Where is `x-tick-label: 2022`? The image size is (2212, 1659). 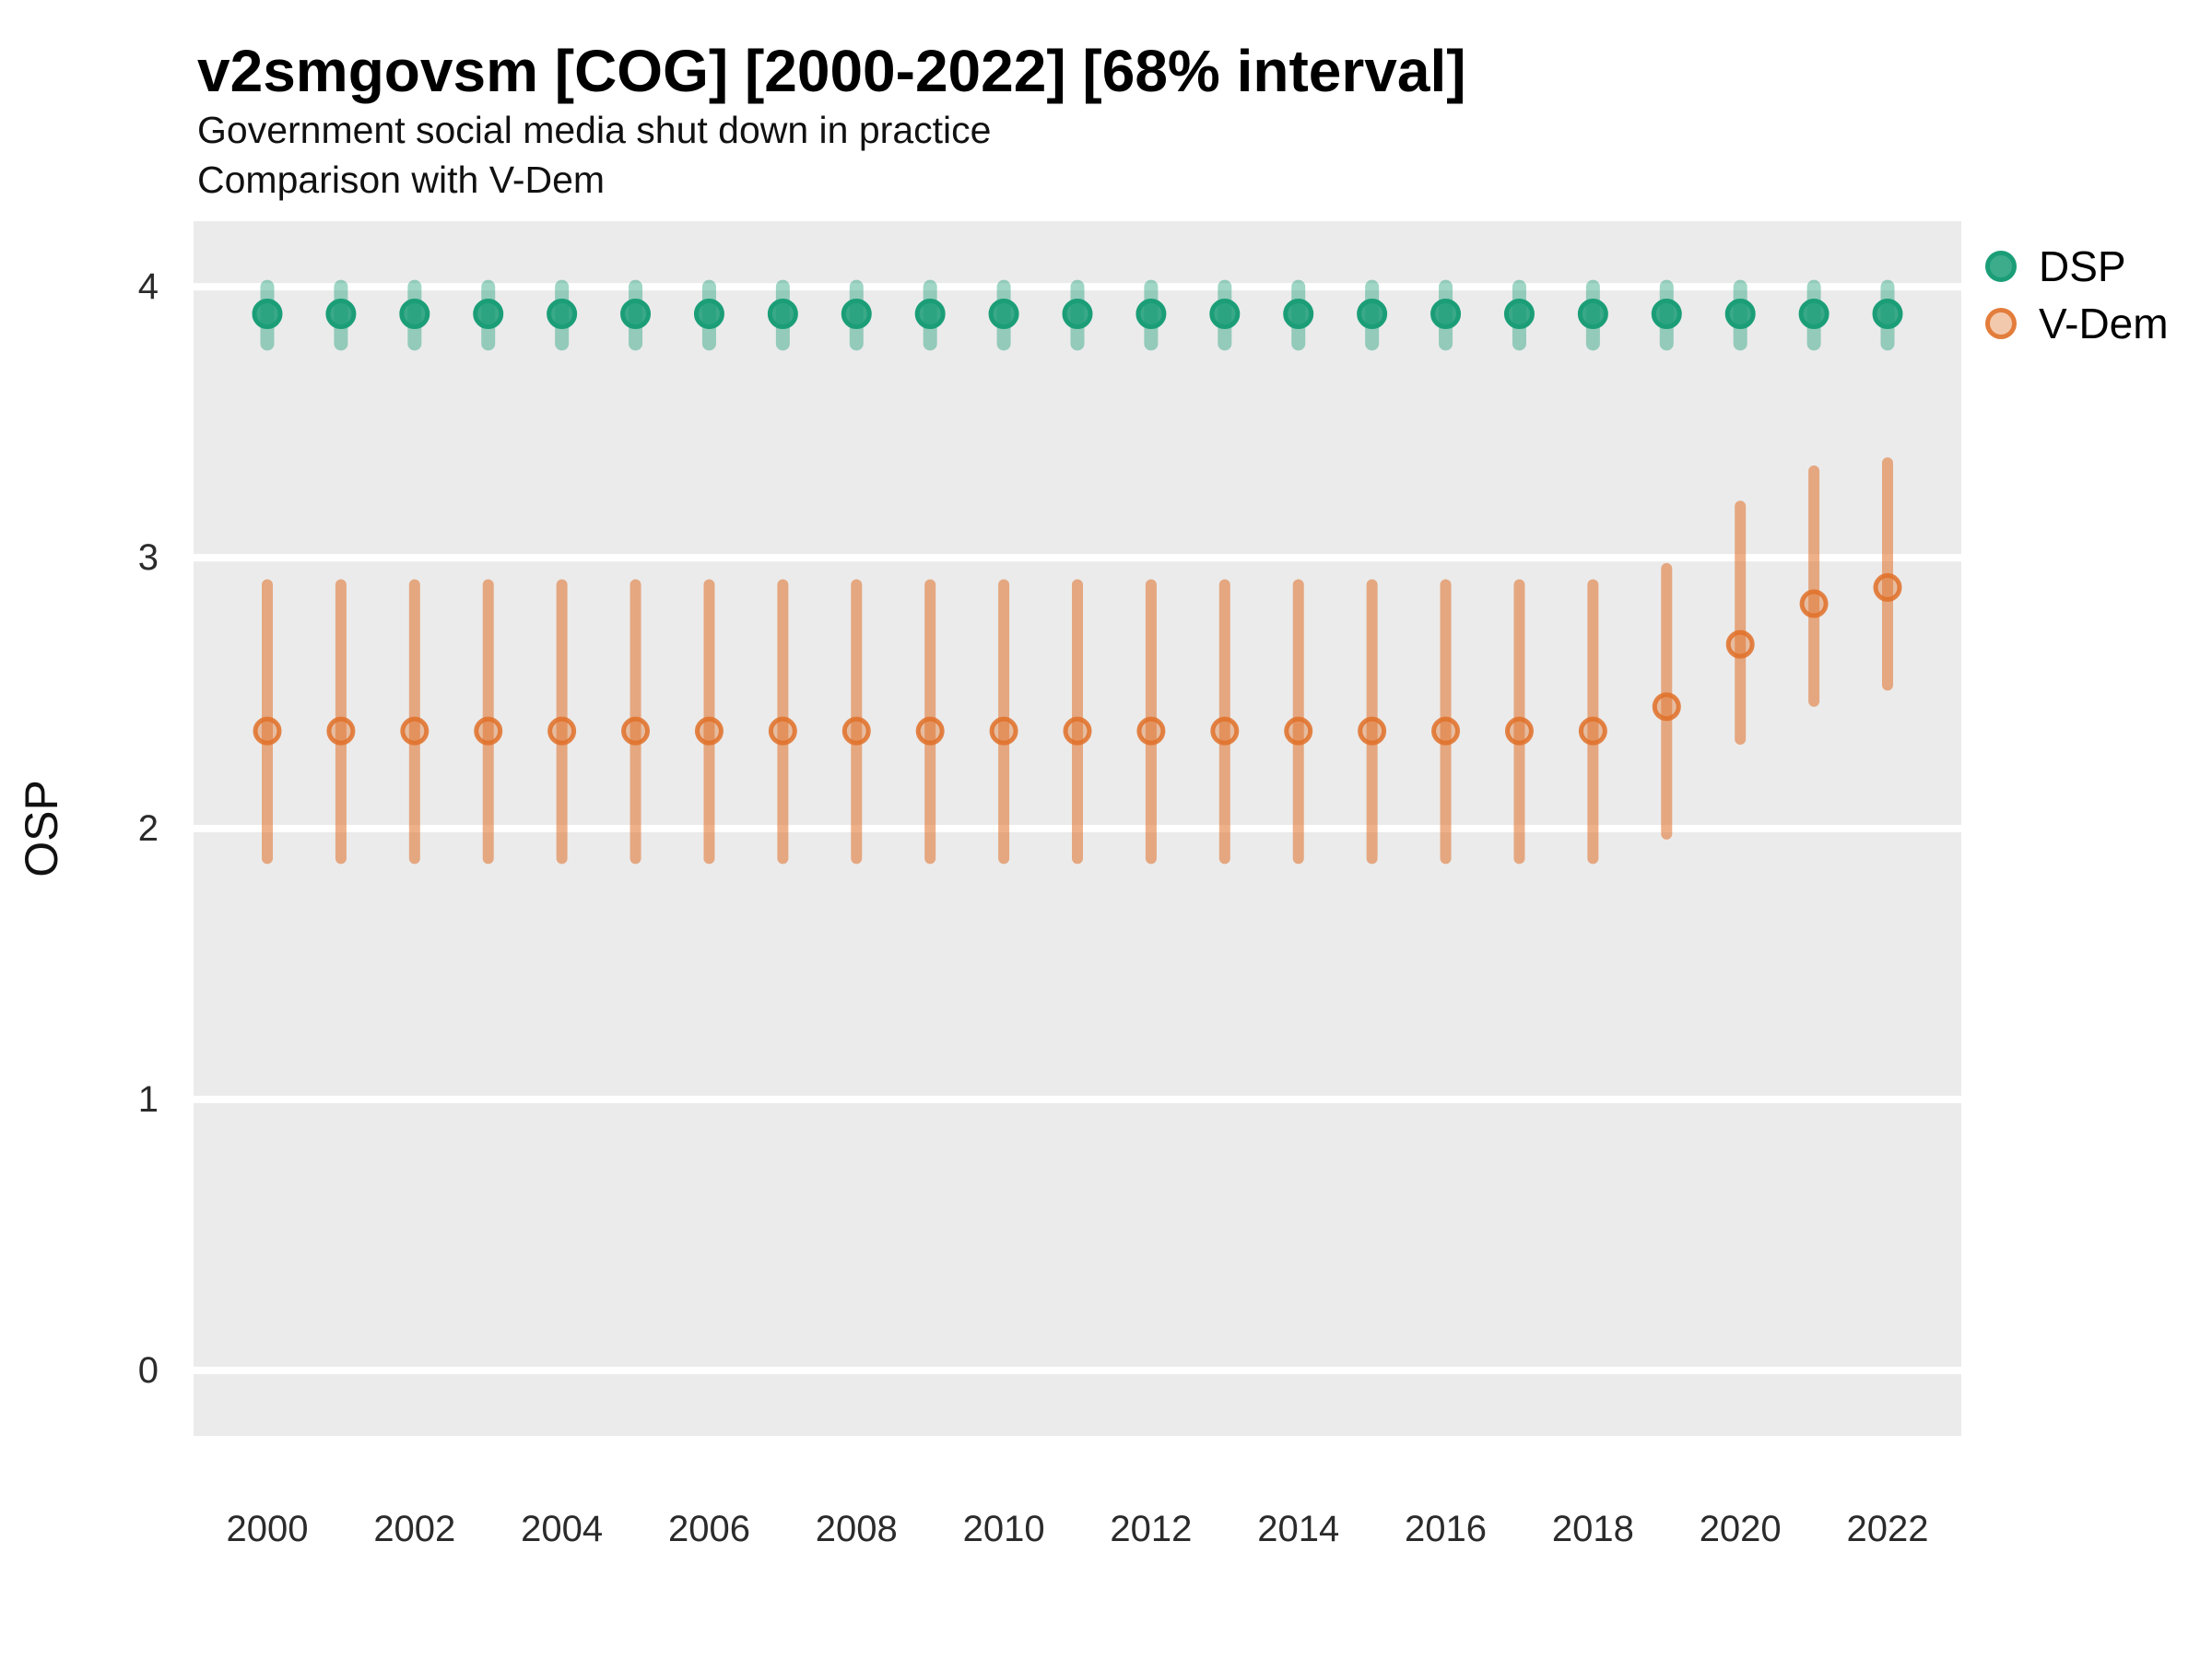 x-tick-label: 2022 is located at coordinates (1888, 1529).